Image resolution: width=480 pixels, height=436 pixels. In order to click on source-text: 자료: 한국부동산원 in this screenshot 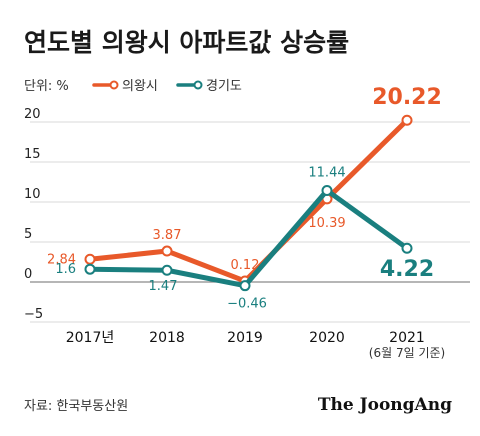, I will do `click(76, 406)`.